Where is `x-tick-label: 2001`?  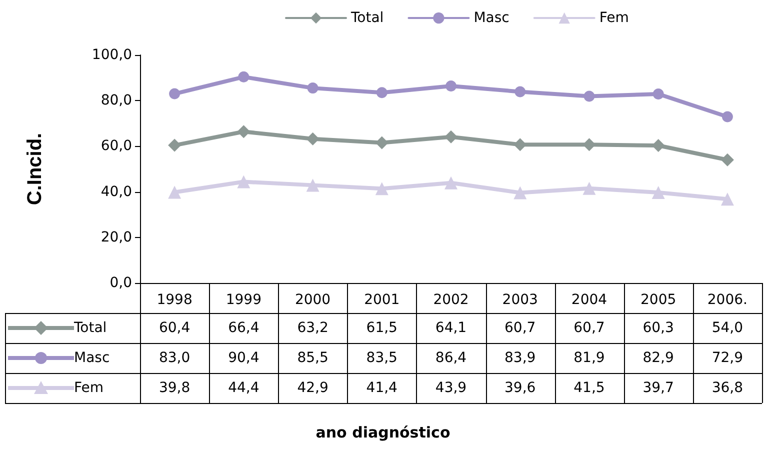 x-tick-label: 2001 is located at coordinates (382, 300).